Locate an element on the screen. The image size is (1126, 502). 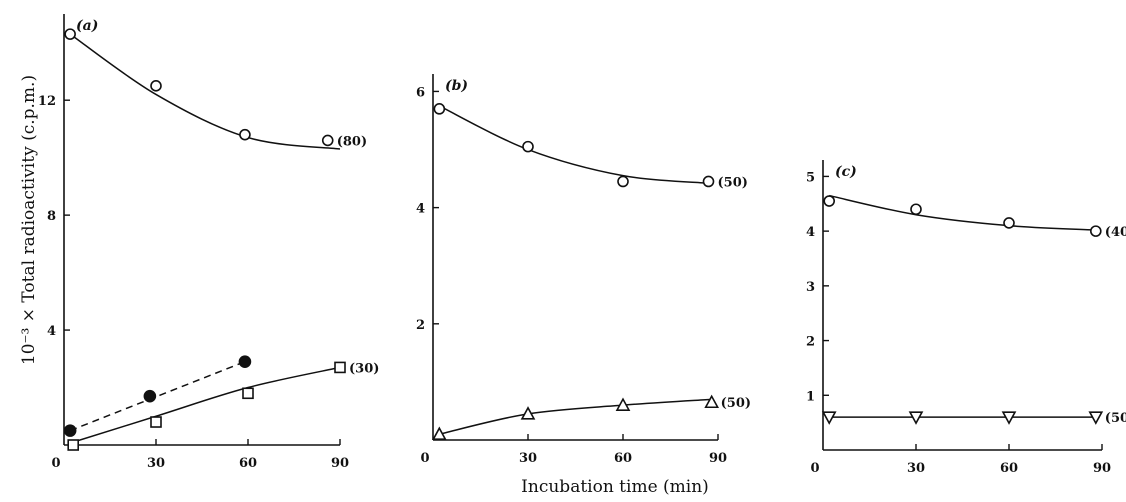
x-axis-title: Incubation time (min) is located at coordinates (615, 487).